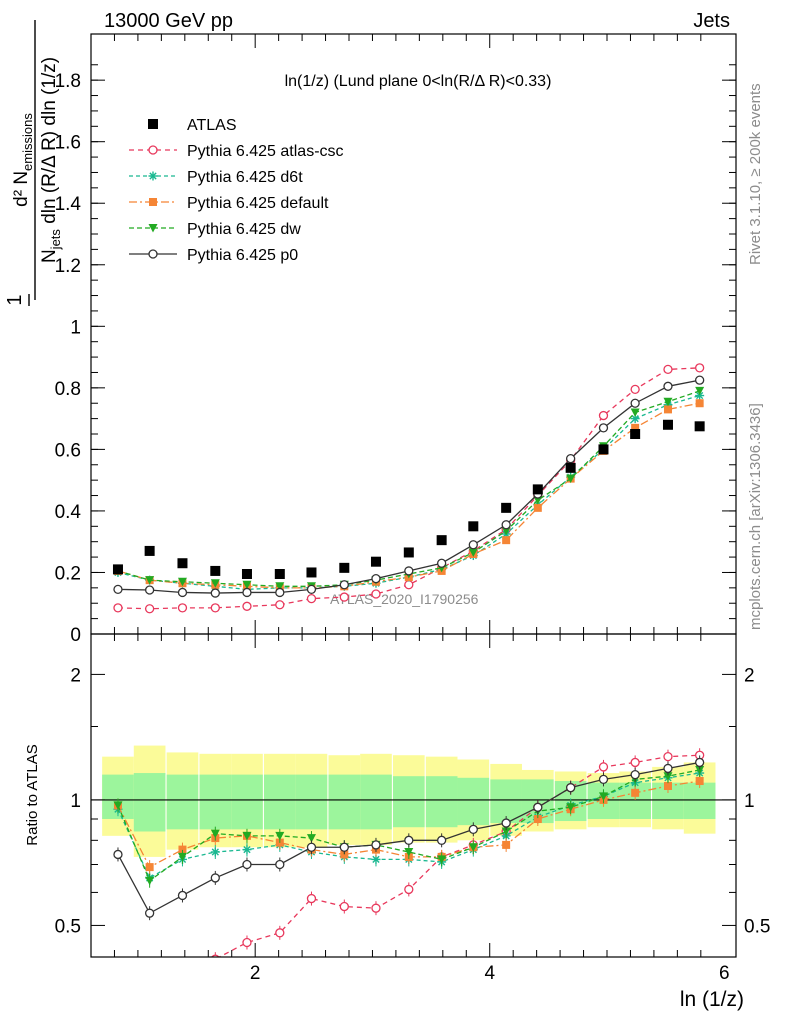 The image size is (786, 1024). What do you see at coordinates (153, 150) in the screenshot?
I see `legend-marker-pythia-6-425-atlas-csc` at bounding box center [153, 150].